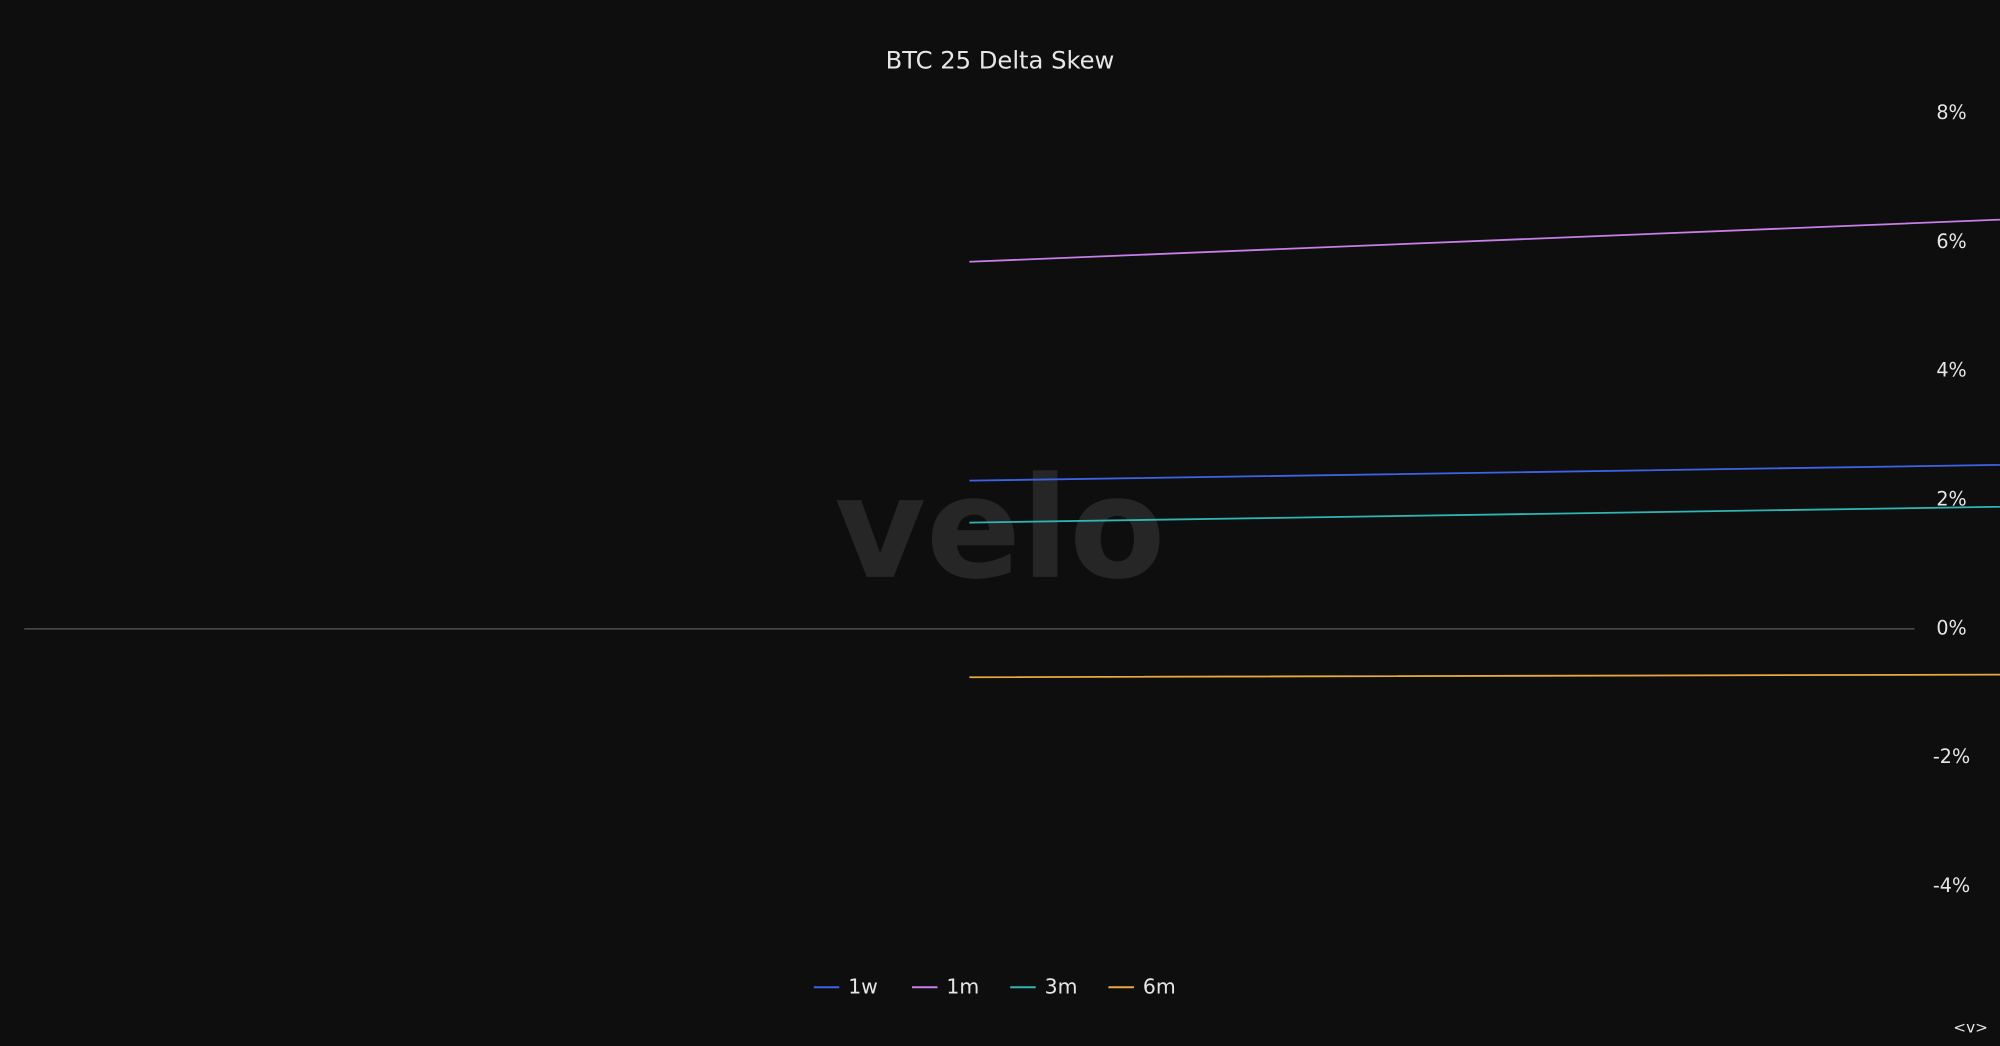 This screenshot has width=2000, height=1046. What do you see at coordinates (962, 986) in the screenshot?
I see `legend-label: 1m` at bounding box center [962, 986].